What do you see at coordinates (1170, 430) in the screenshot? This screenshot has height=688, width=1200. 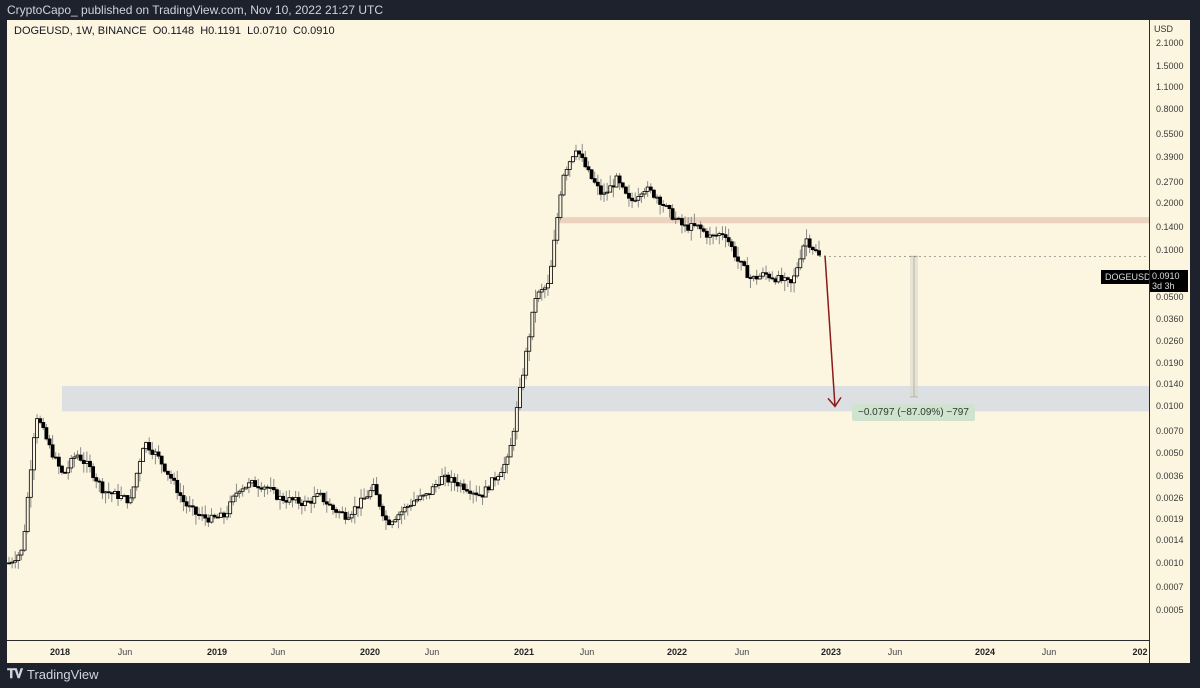 I see `price-tick: 0.0070` at bounding box center [1170, 430].